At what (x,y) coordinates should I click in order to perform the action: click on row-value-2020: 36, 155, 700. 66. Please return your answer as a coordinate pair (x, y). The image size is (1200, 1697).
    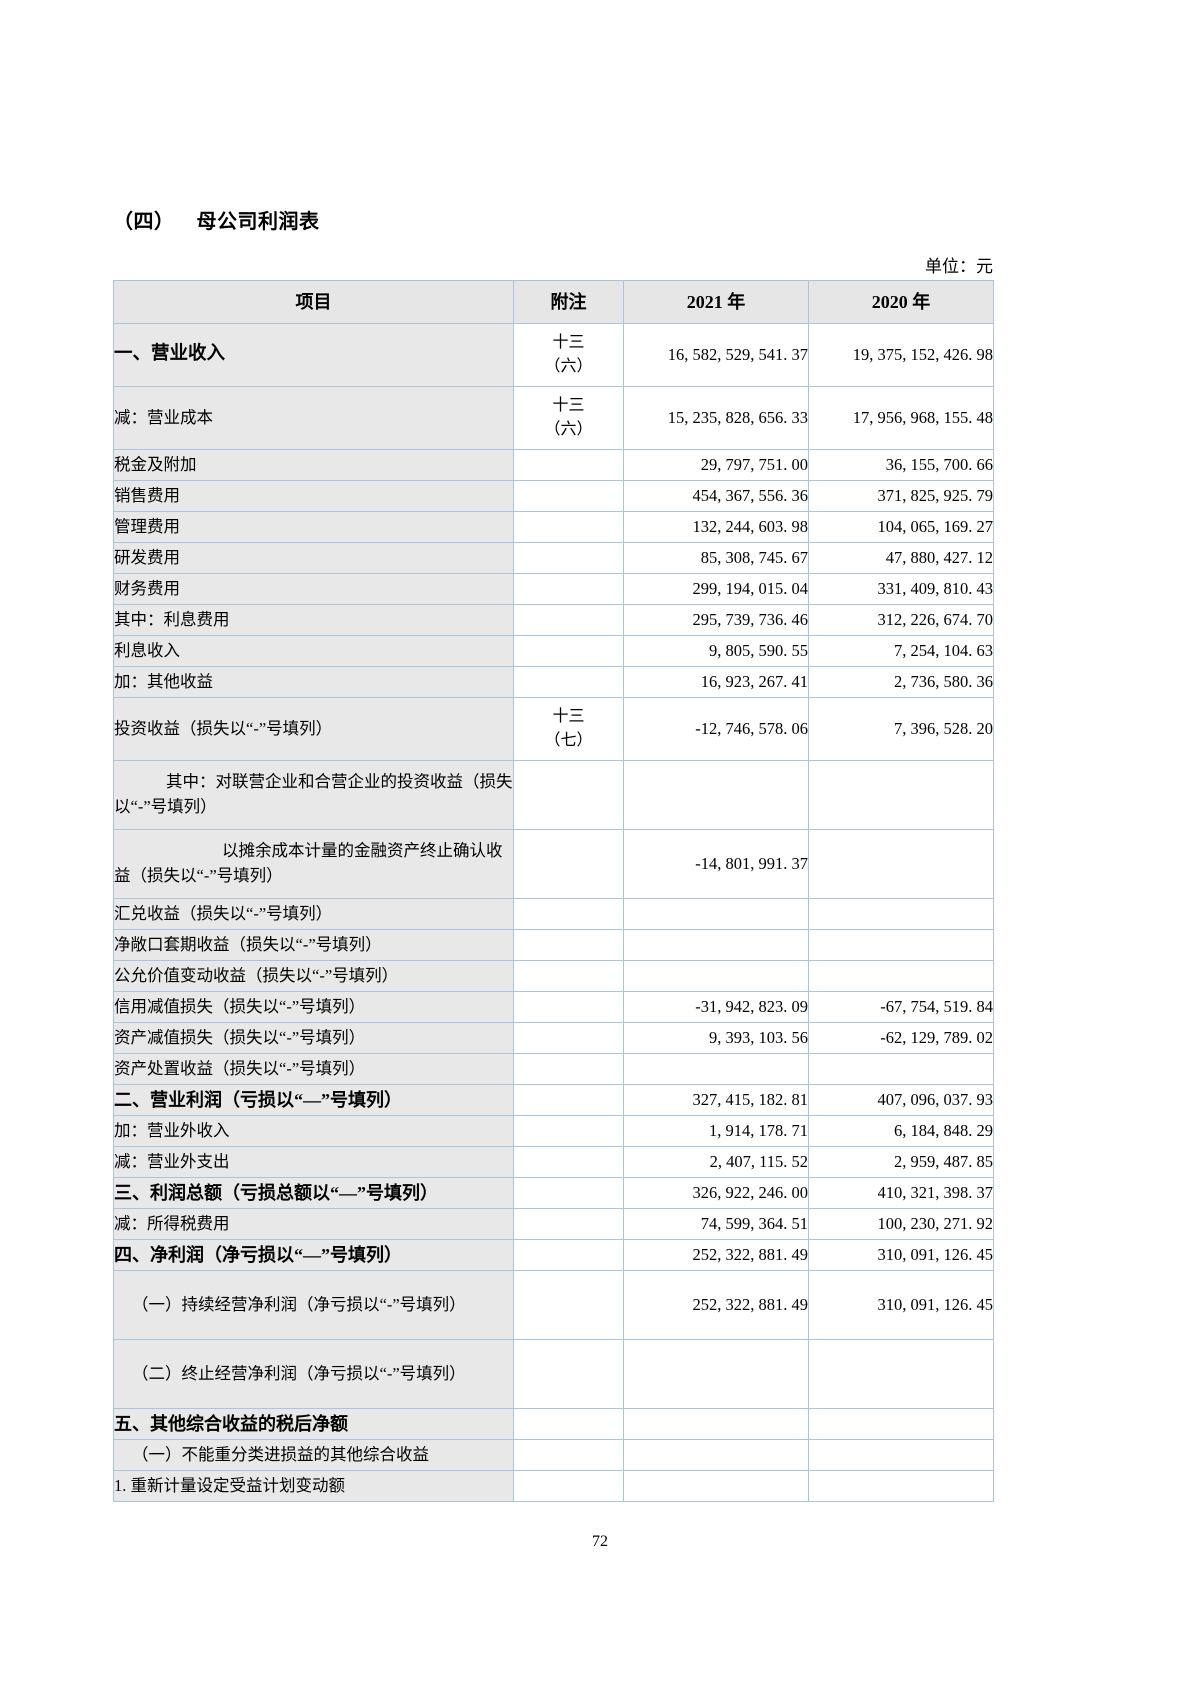
    Looking at the image, I should click on (901, 465).